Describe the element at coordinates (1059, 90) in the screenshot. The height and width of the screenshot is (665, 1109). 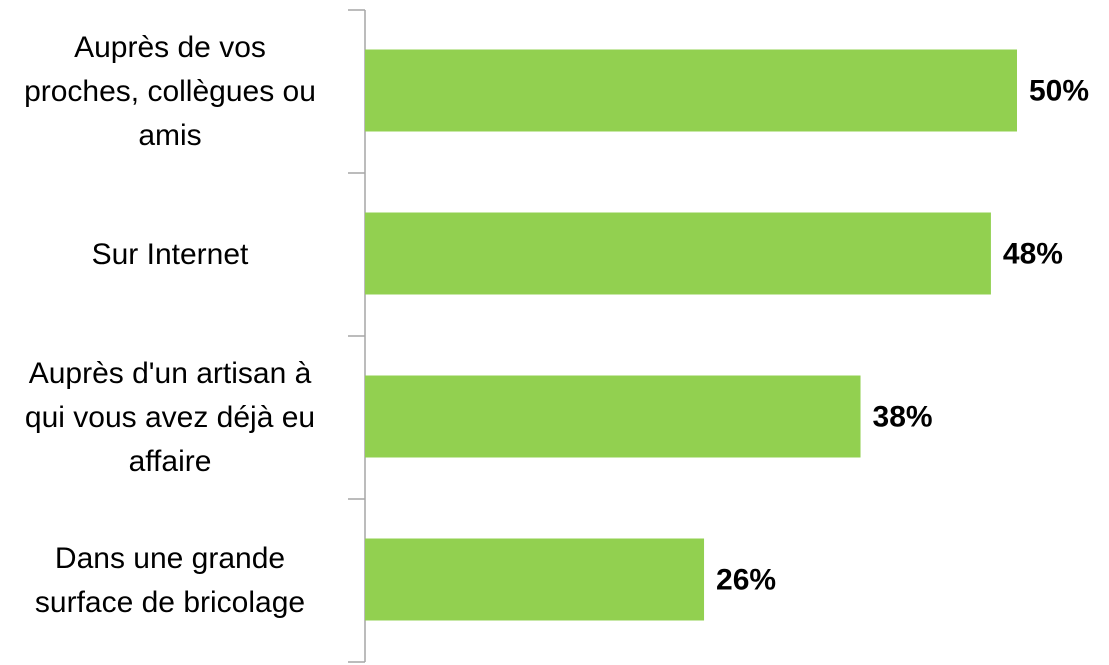
I see `data-label: 50%` at that location.